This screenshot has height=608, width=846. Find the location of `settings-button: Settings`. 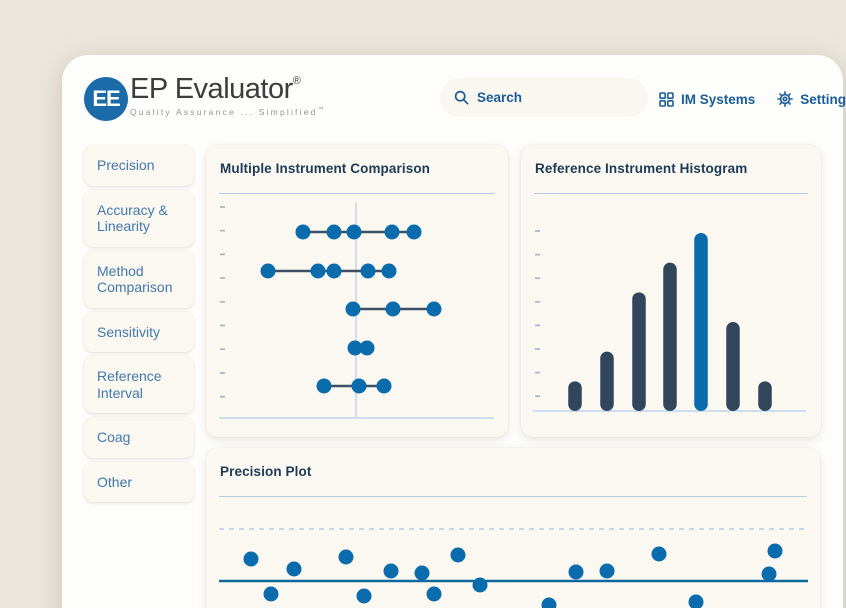

settings-button: Settings is located at coordinates (811, 99).